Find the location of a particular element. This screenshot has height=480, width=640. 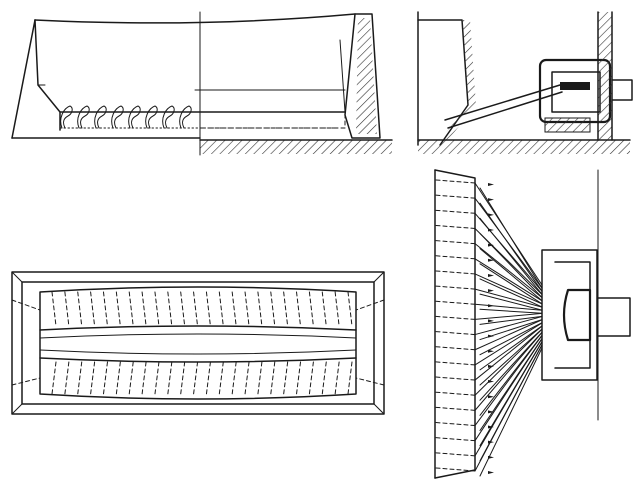

furnace-base is located at coordinates (567, 125).